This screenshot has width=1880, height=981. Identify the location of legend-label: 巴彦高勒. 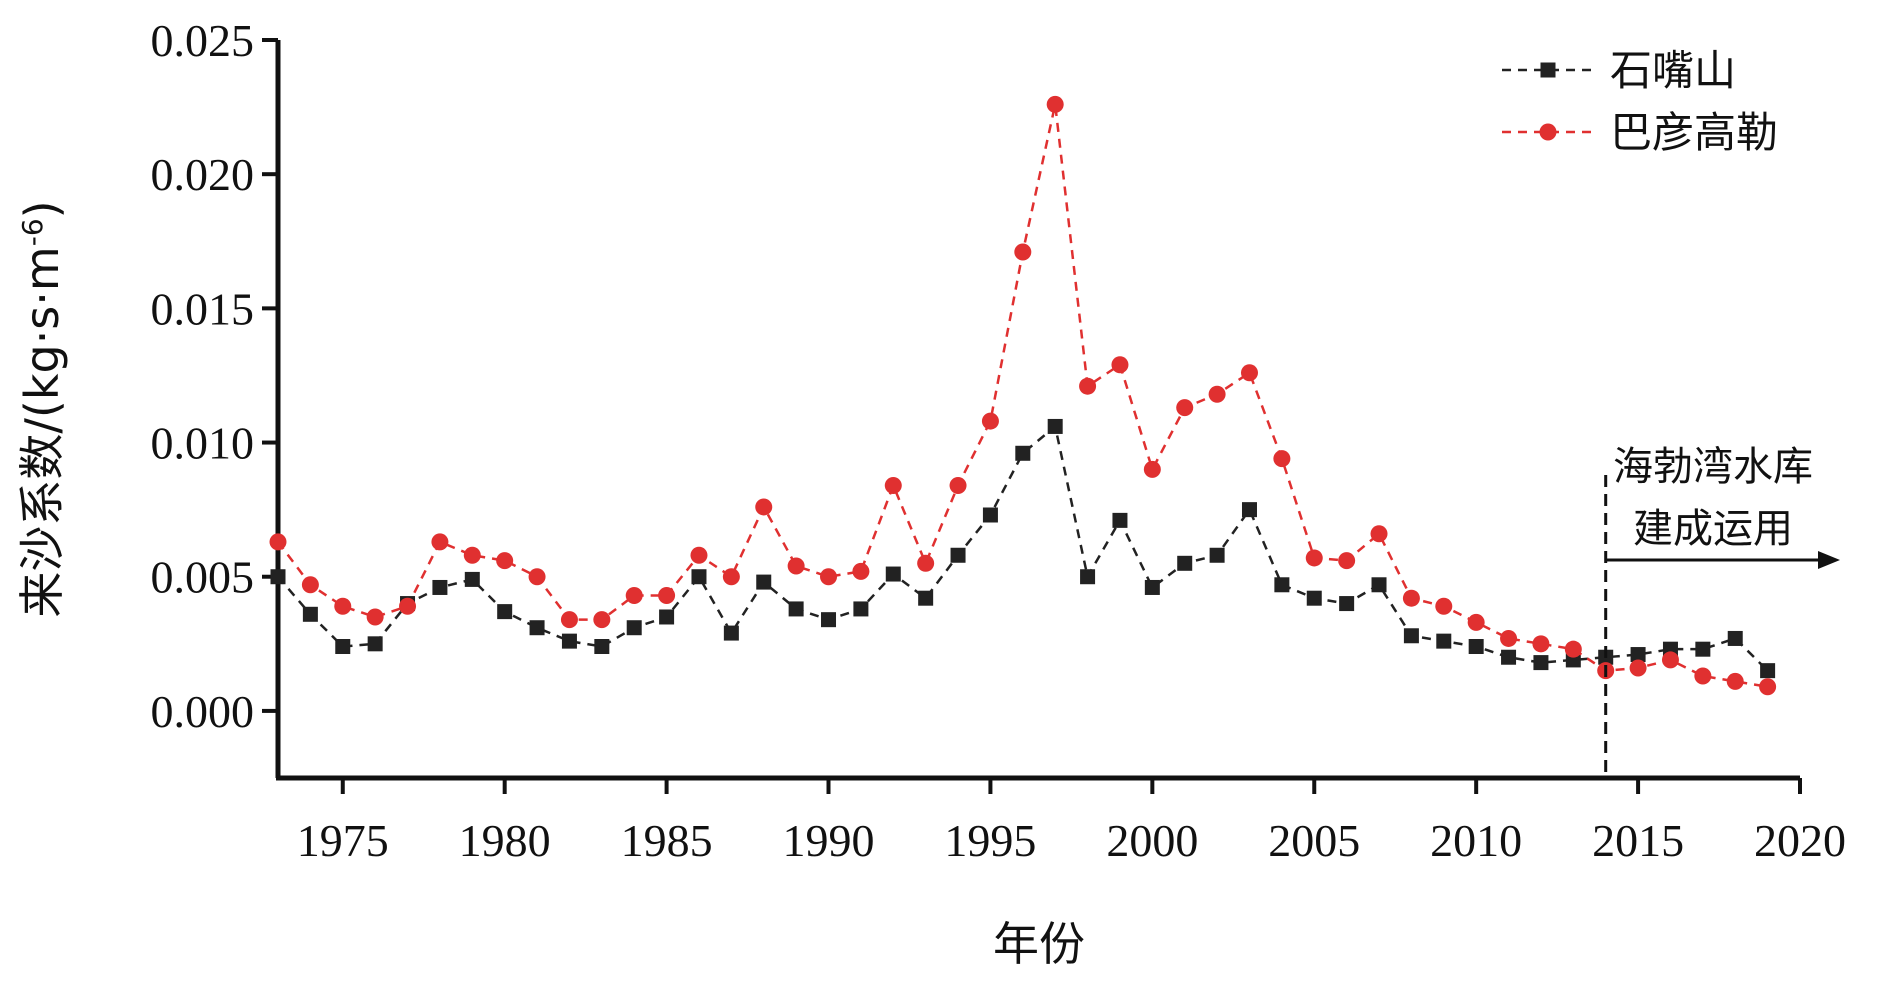
(1694, 132).